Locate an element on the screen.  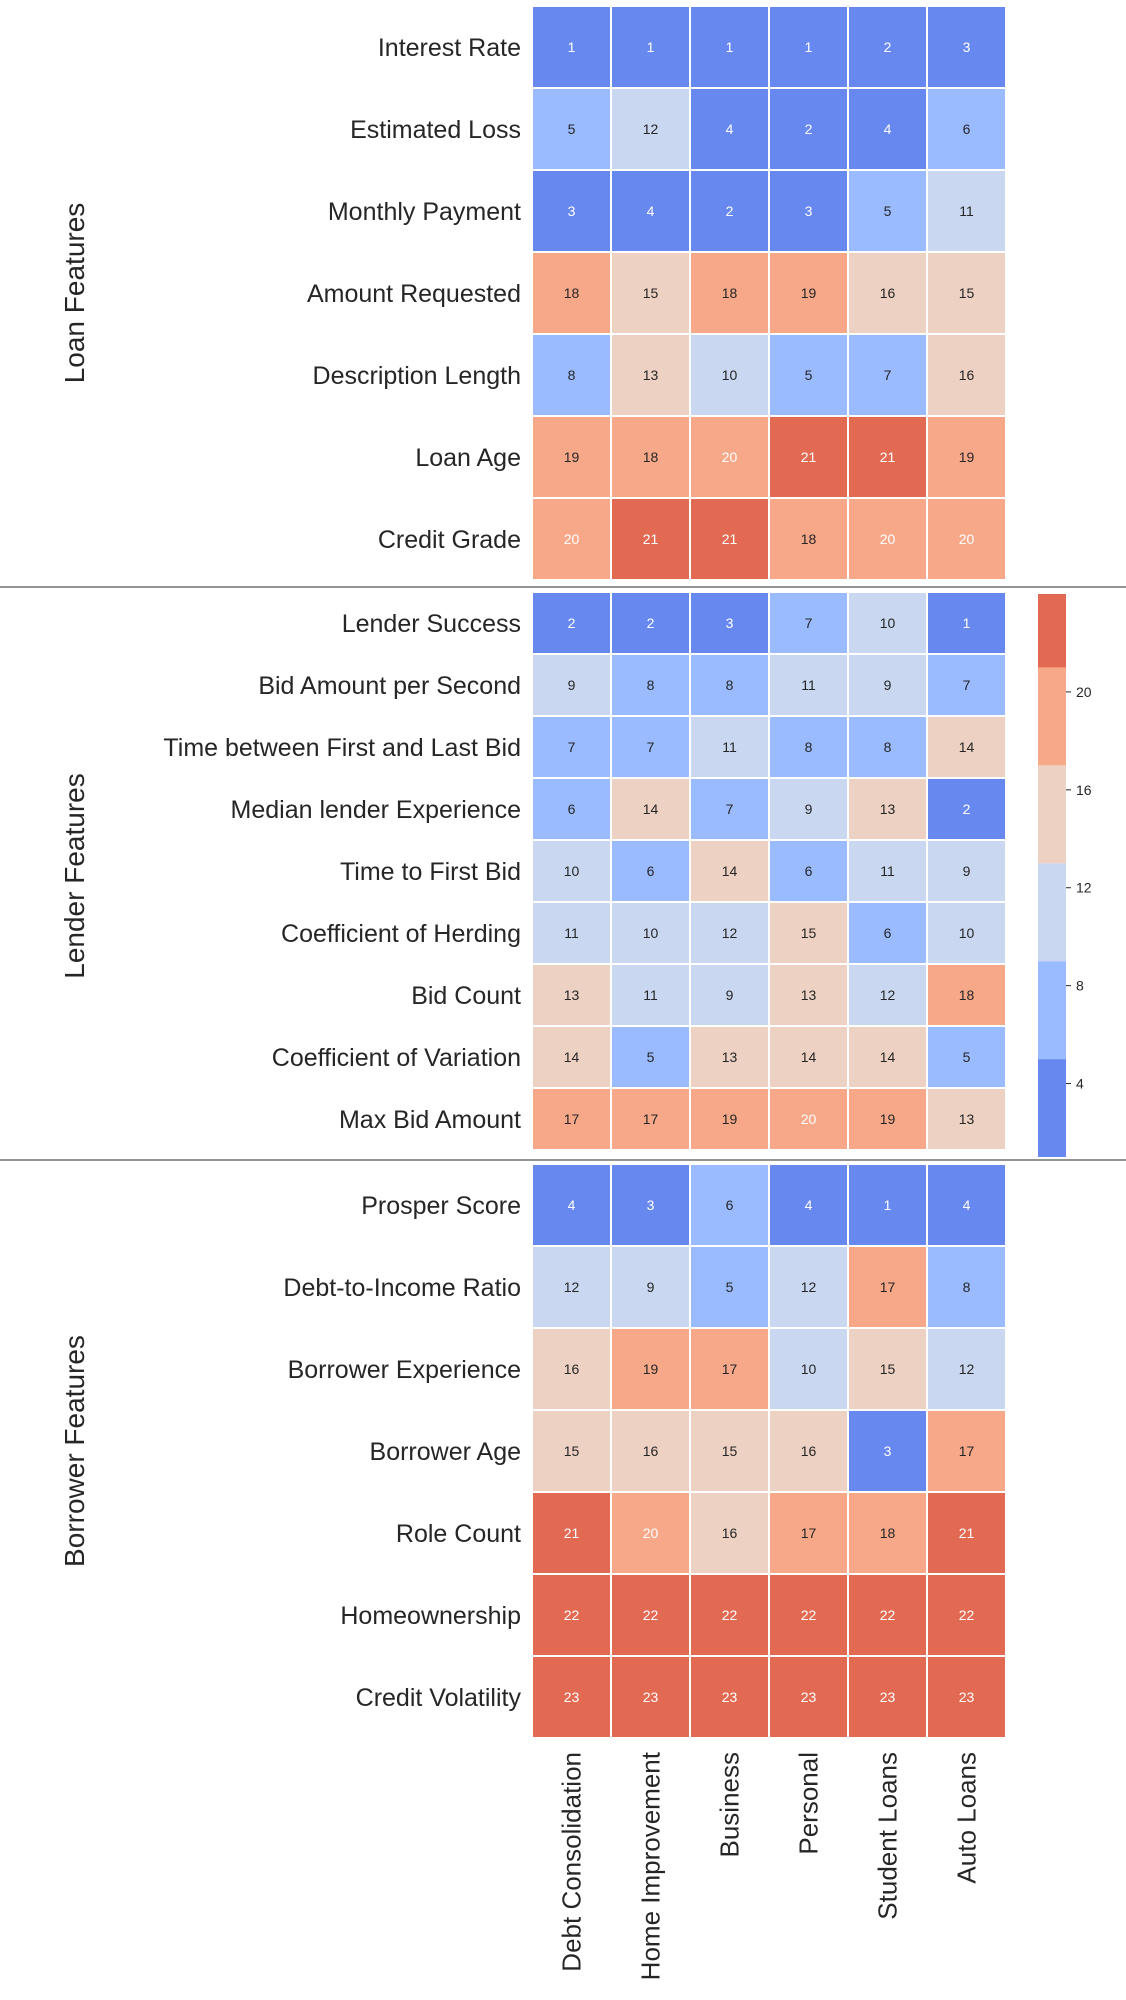
cell-bid-amount-per-second-home-improvement is located at coordinates (650, 685).